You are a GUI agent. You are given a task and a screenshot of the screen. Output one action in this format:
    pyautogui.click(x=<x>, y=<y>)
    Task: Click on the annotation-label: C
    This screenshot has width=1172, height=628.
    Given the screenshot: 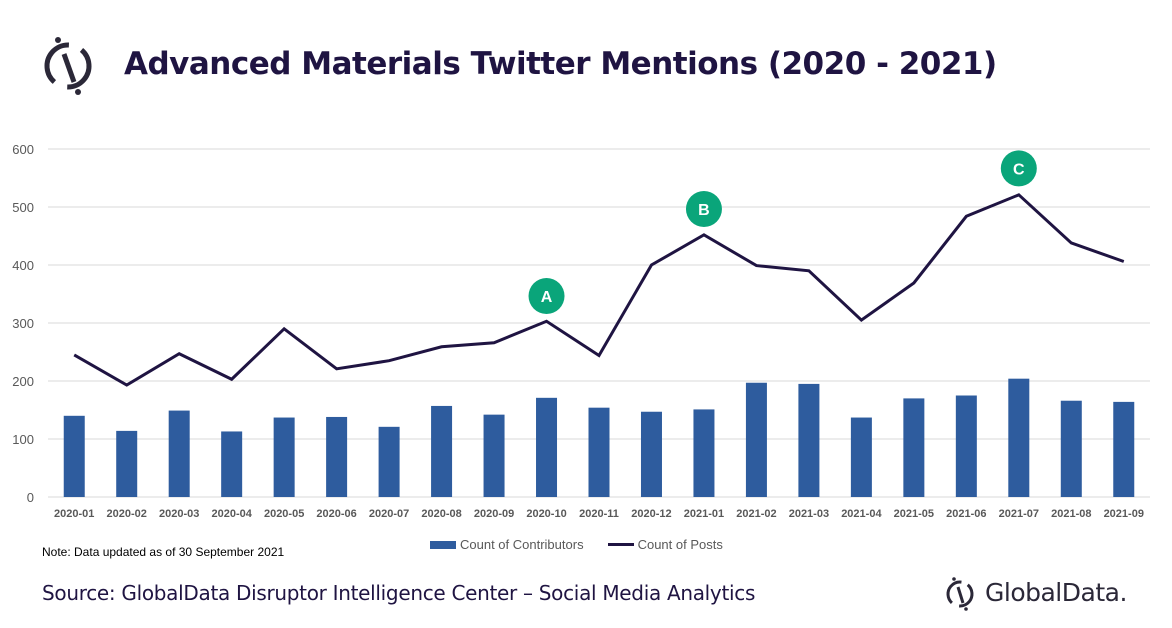 What is the action you would take?
    pyautogui.click(x=1019, y=169)
    